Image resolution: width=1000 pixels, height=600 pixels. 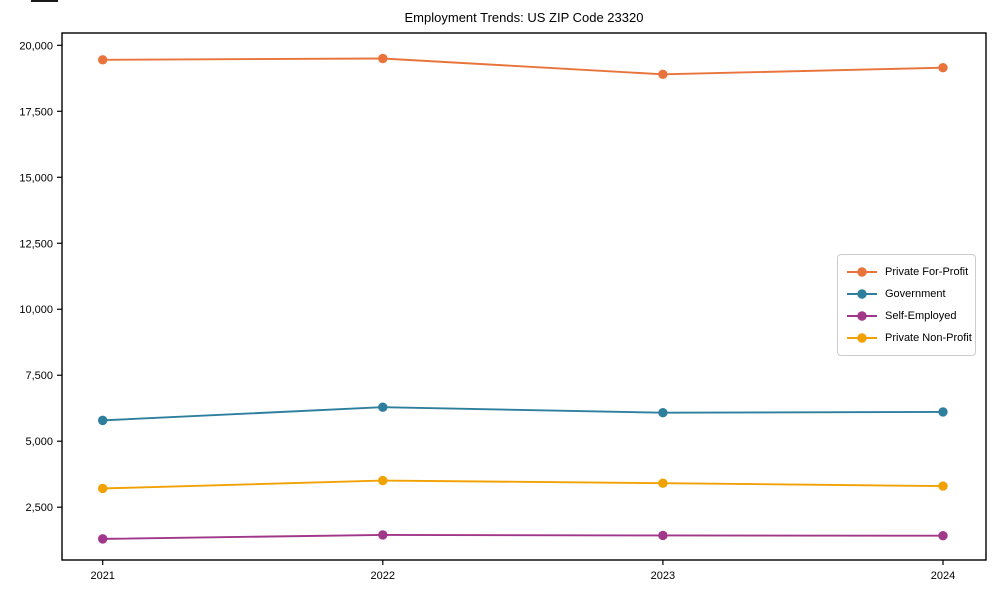 What do you see at coordinates (524, 17) in the screenshot?
I see `chart-title: Employment Trends: US ZIP Code 23320` at bounding box center [524, 17].